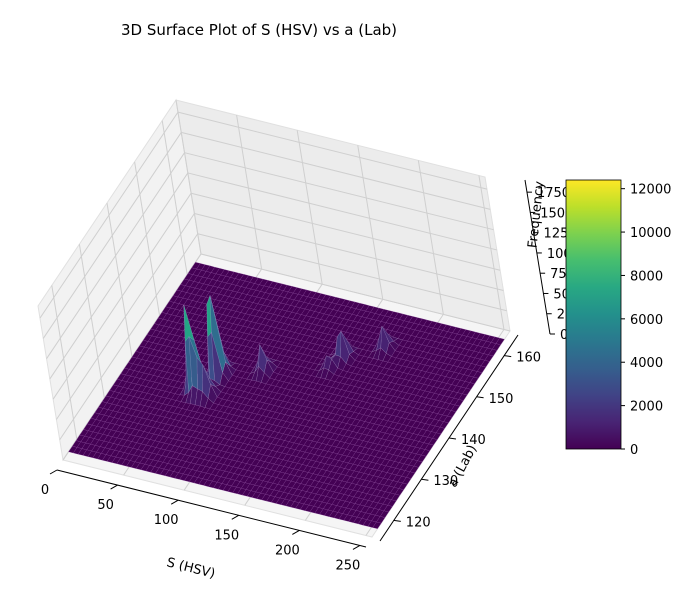  I want to click on colorbar-tick-label: 0, so click(634, 450).